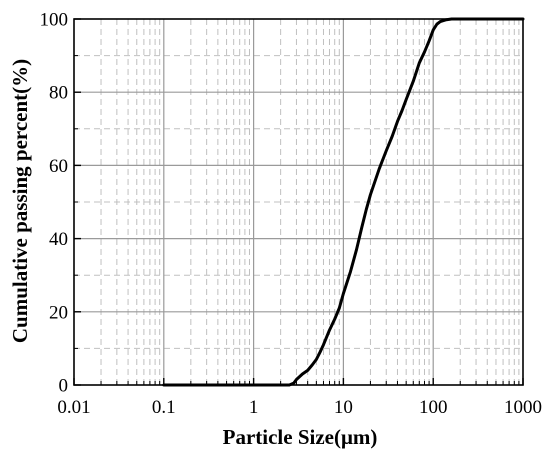 This screenshot has height=458, width=550. What do you see at coordinates (58, 312) in the screenshot?
I see `y-tick-label: 20` at bounding box center [58, 312].